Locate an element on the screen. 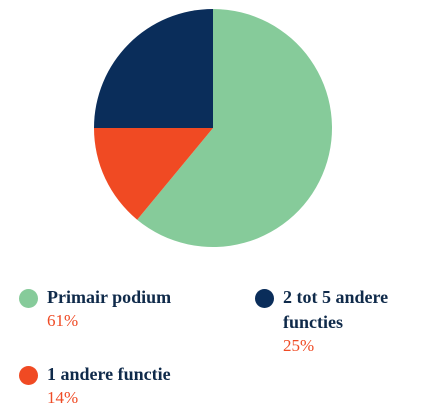  legend-item: Primair podium 61% is located at coordinates (119, 309).